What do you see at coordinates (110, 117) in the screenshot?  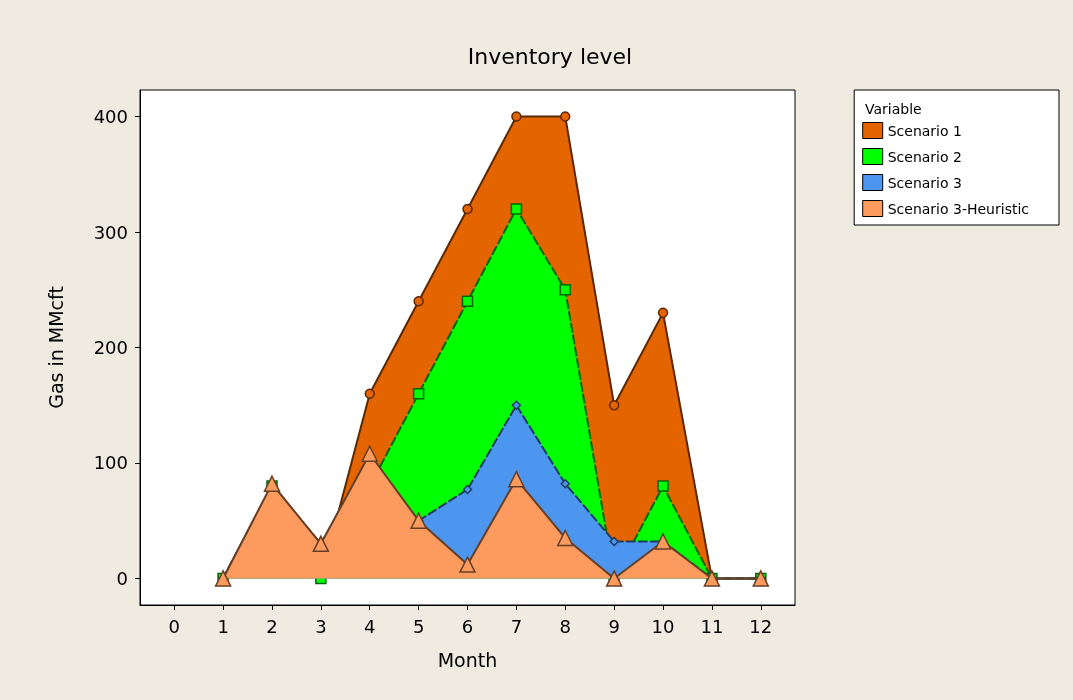 I see `y-tick-label: 400` at bounding box center [110, 117].